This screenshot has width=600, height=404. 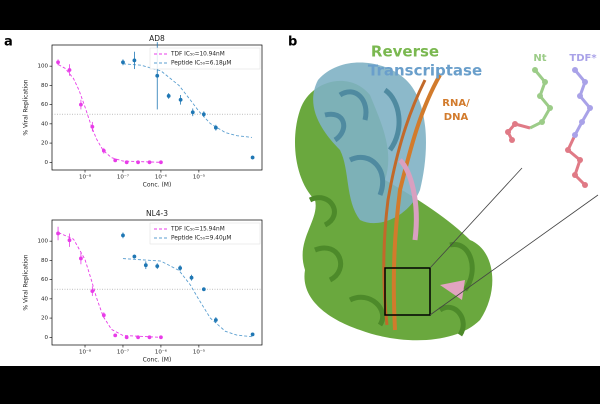 I want to click on panel-label: a, so click(x=8, y=42).